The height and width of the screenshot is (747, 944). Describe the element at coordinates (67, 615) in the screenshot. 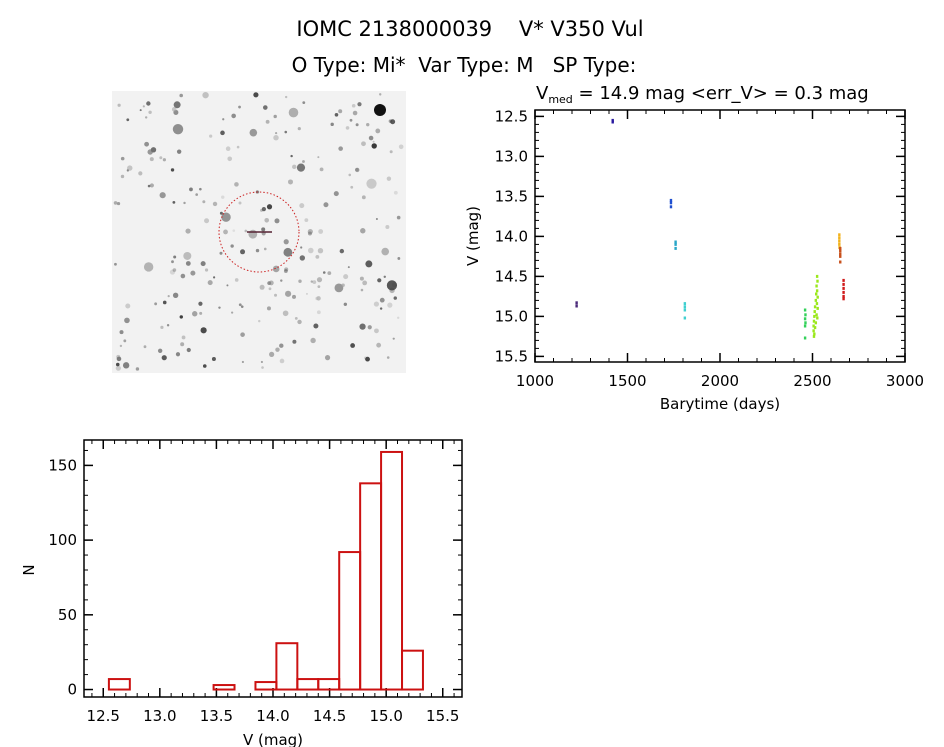

I see `histogram-y-tick-label: 50` at that location.